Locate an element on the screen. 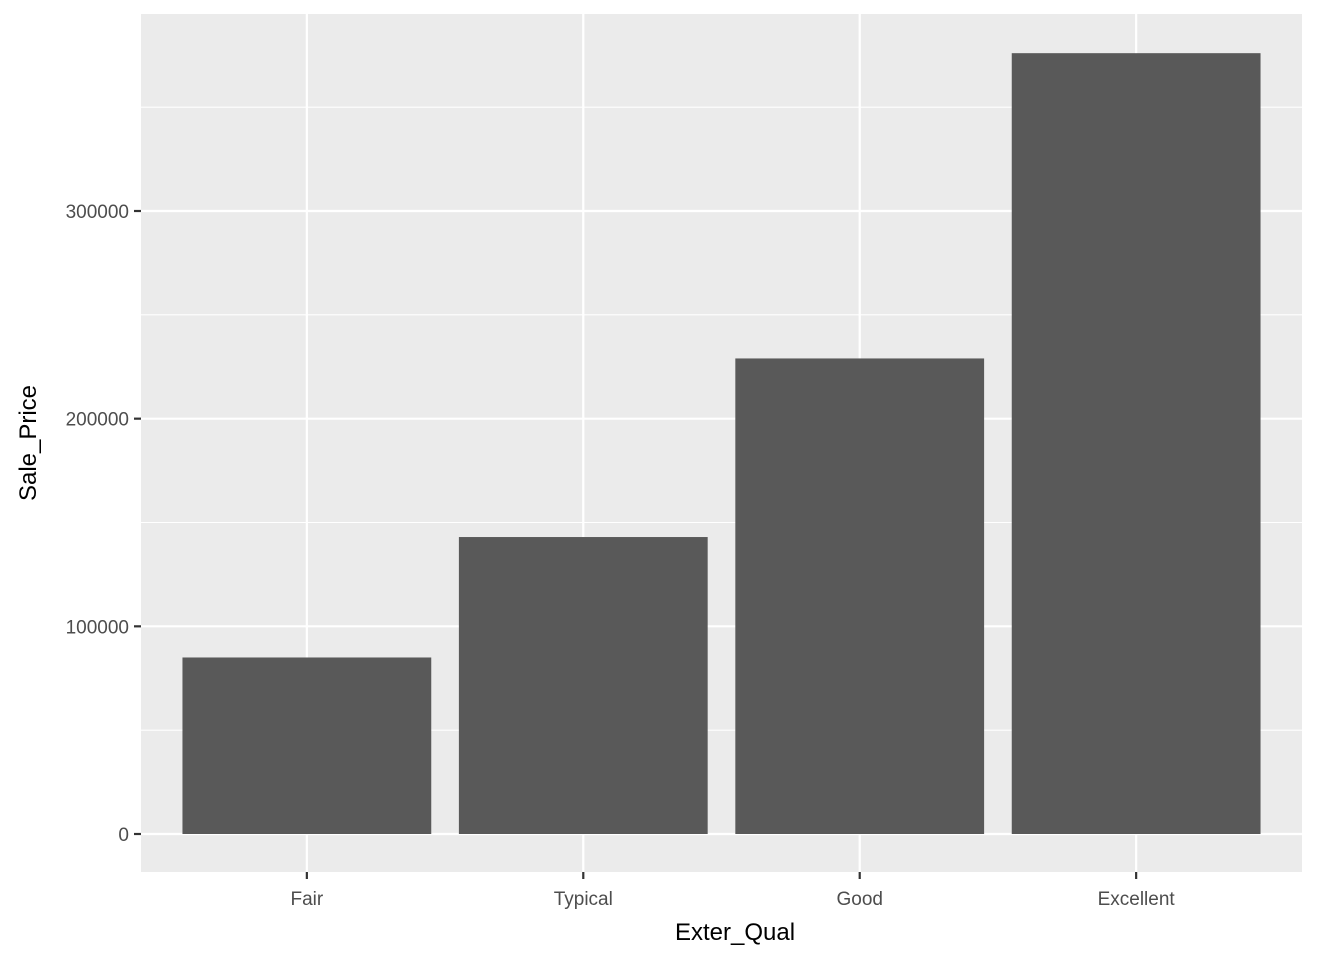  x-axis-title: Exter_Qual is located at coordinates (735, 932).